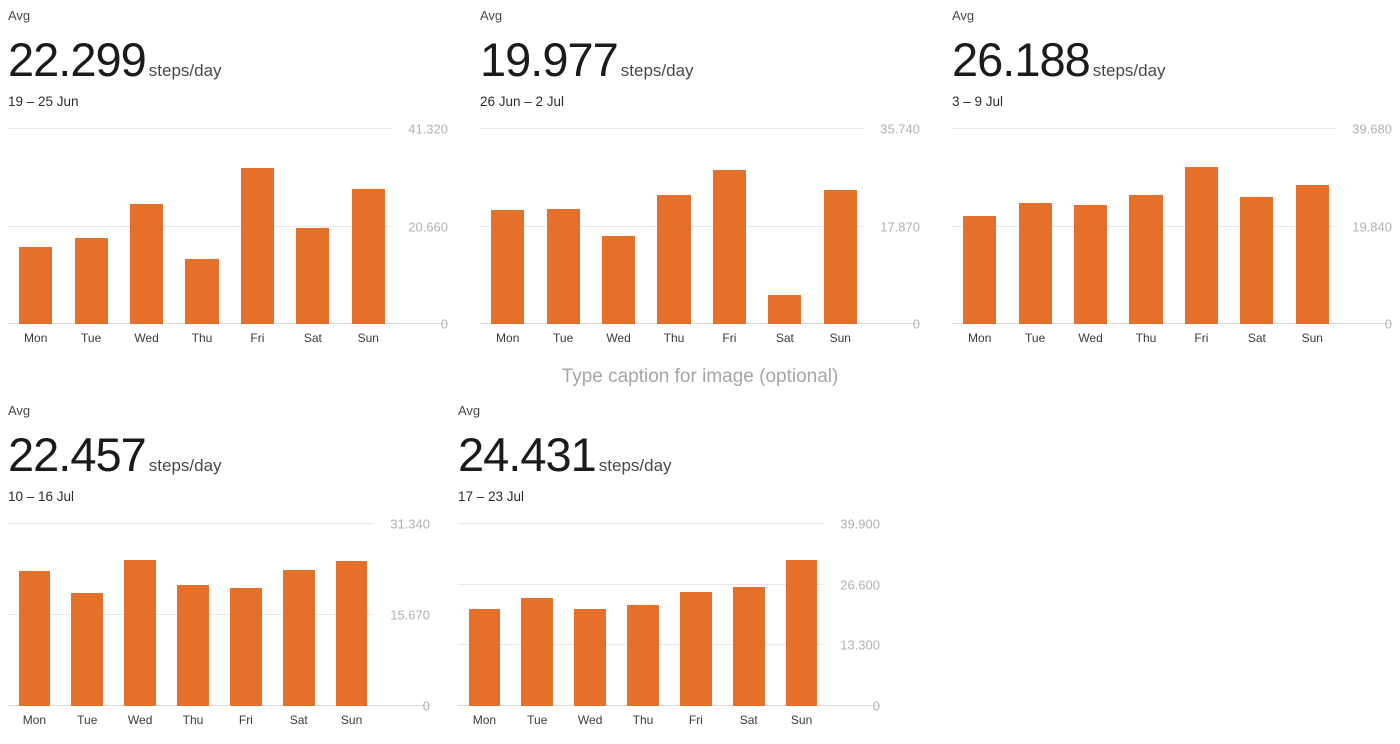 Image resolution: width=1400 pixels, height=744 pixels. I want to click on y-tick-label: 39.680, so click(1372, 129).